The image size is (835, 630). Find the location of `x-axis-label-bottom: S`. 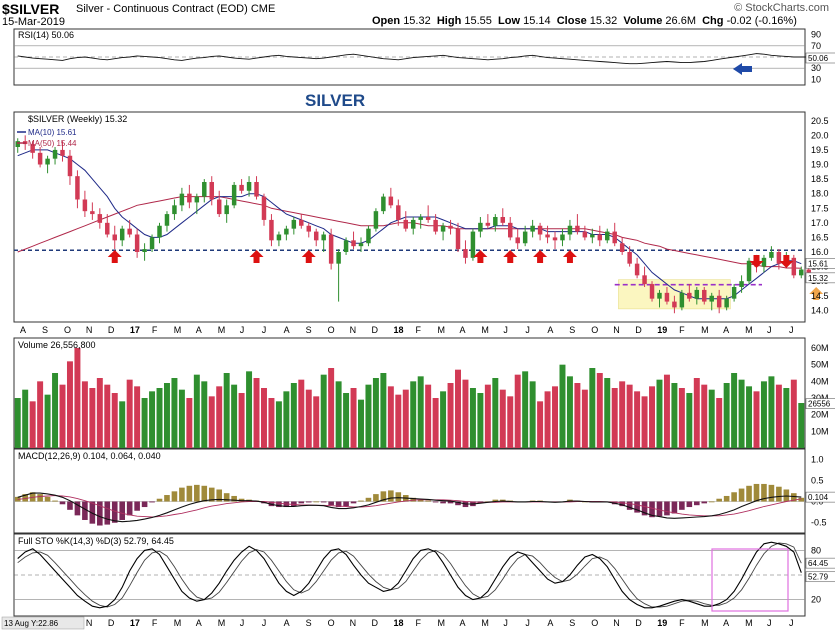

x-axis-label-bottom: S is located at coordinates (309, 623).